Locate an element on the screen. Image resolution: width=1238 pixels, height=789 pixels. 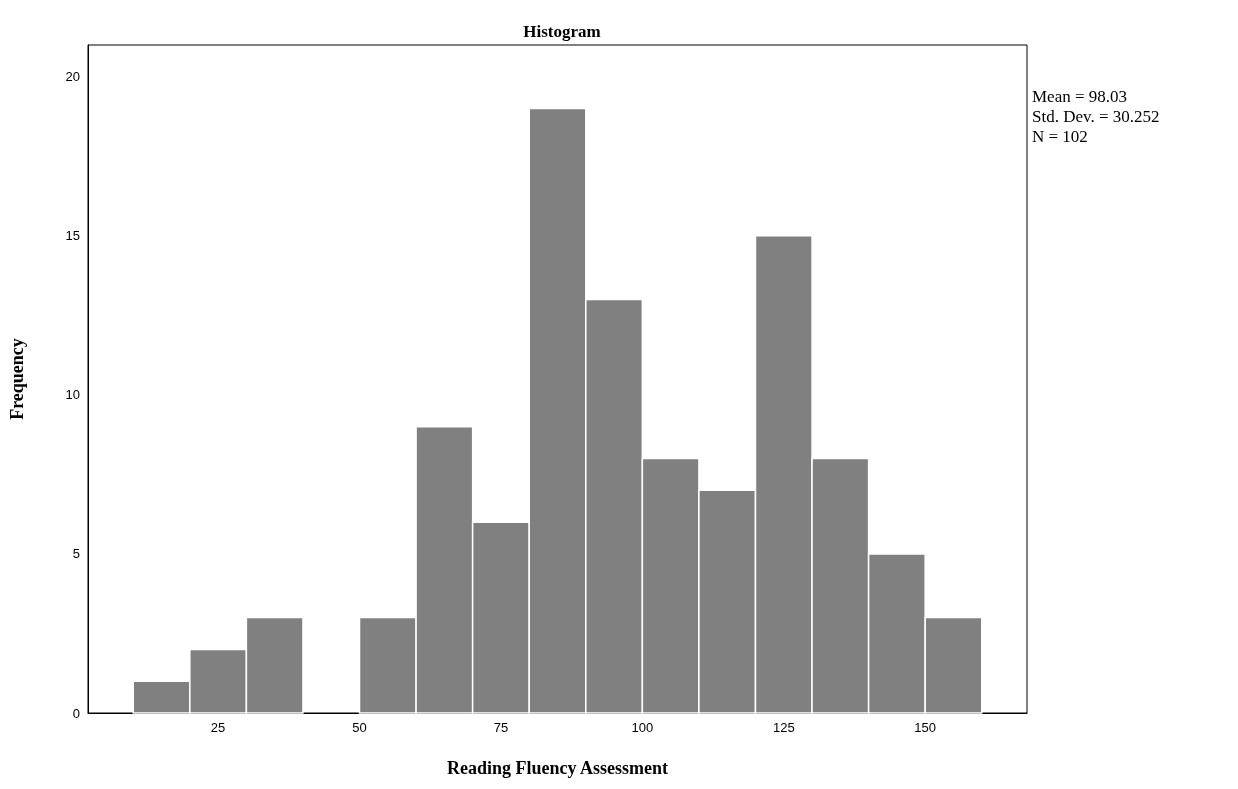
x-axis-title: Reading Fluency Assessment is located at coordinates (557, 768).